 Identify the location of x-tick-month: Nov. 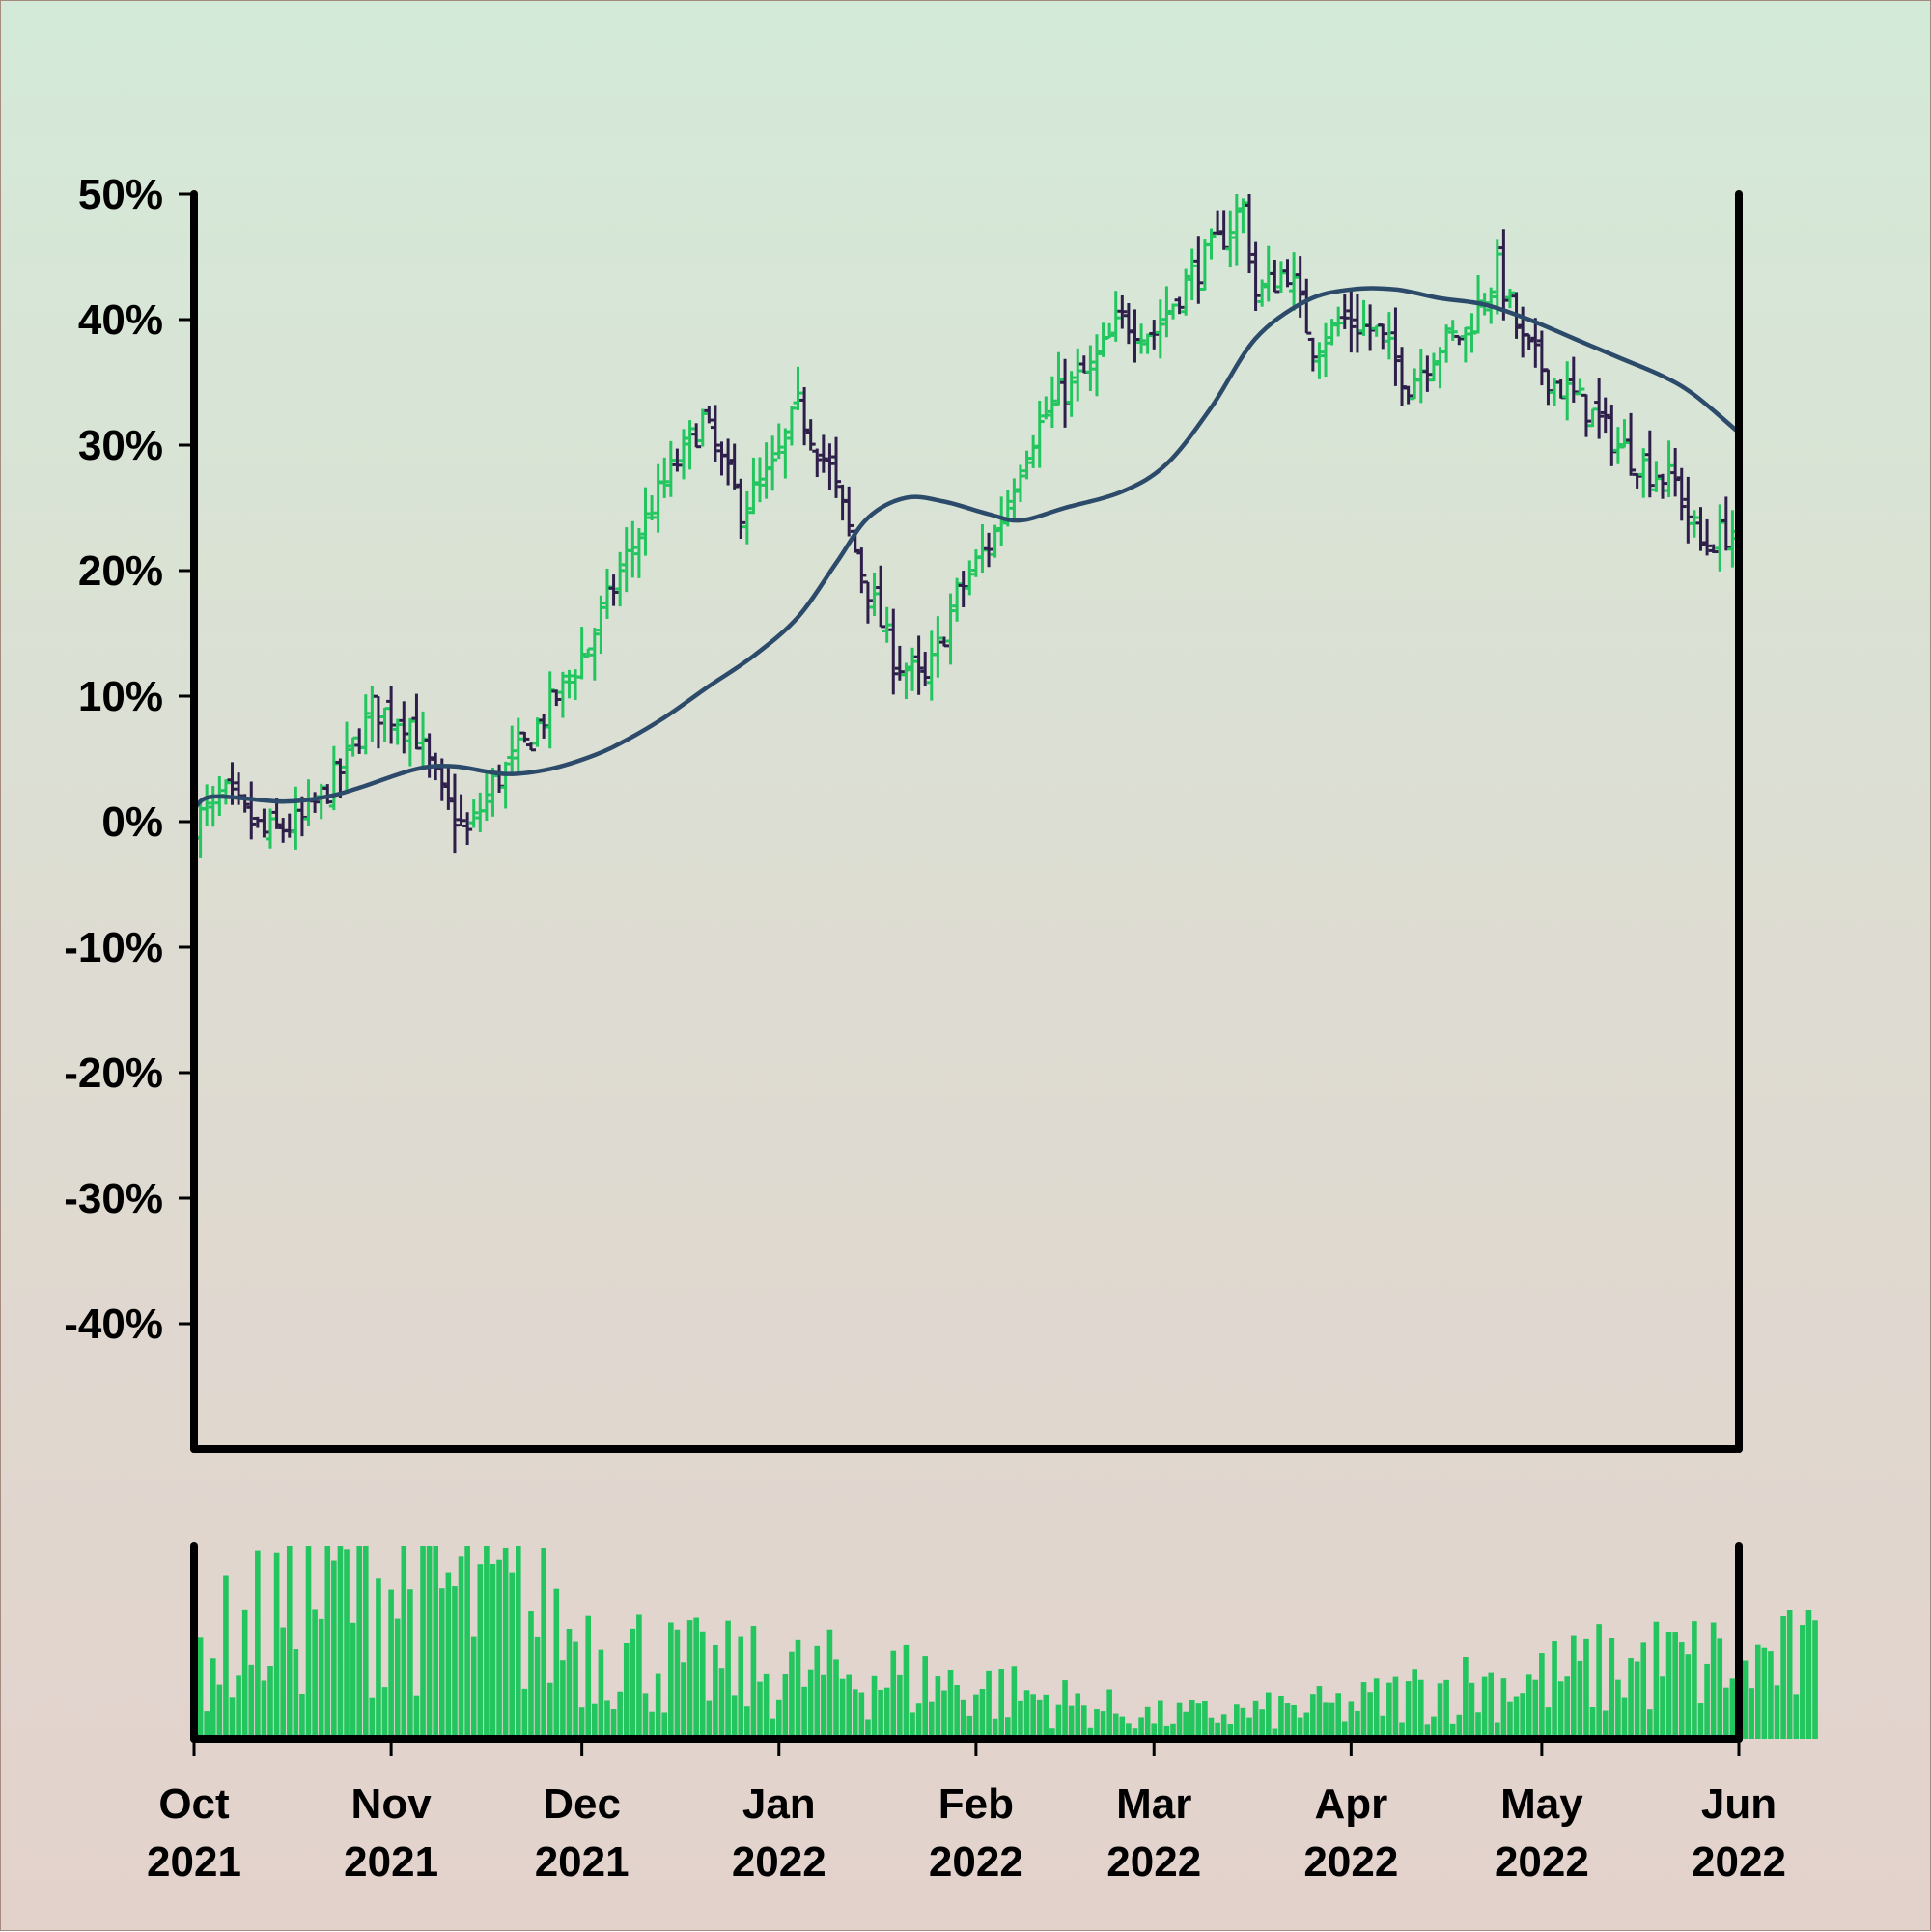
(392, 1804).